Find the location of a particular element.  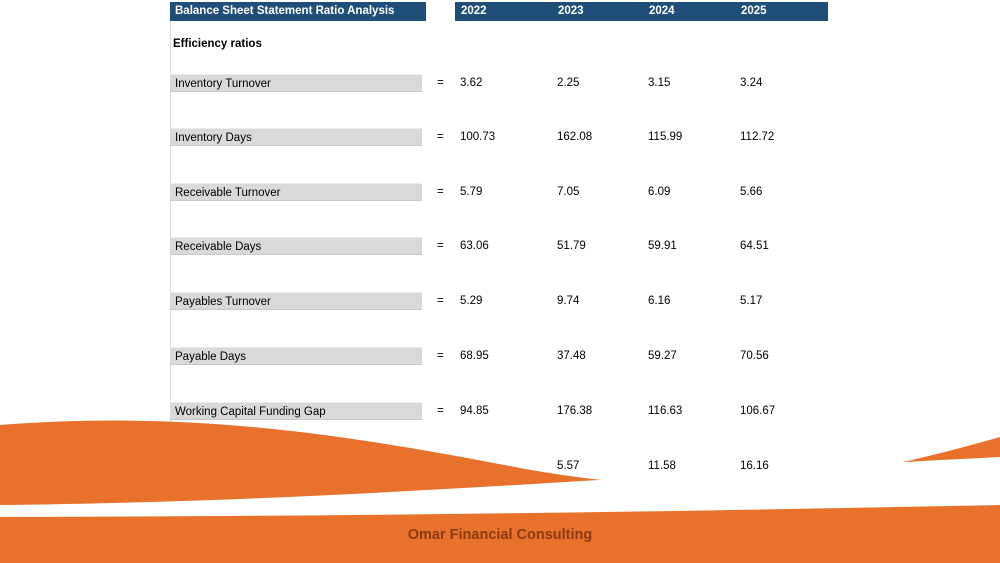

row-label: Receivable Turnover is located at coordinates (296, 192).